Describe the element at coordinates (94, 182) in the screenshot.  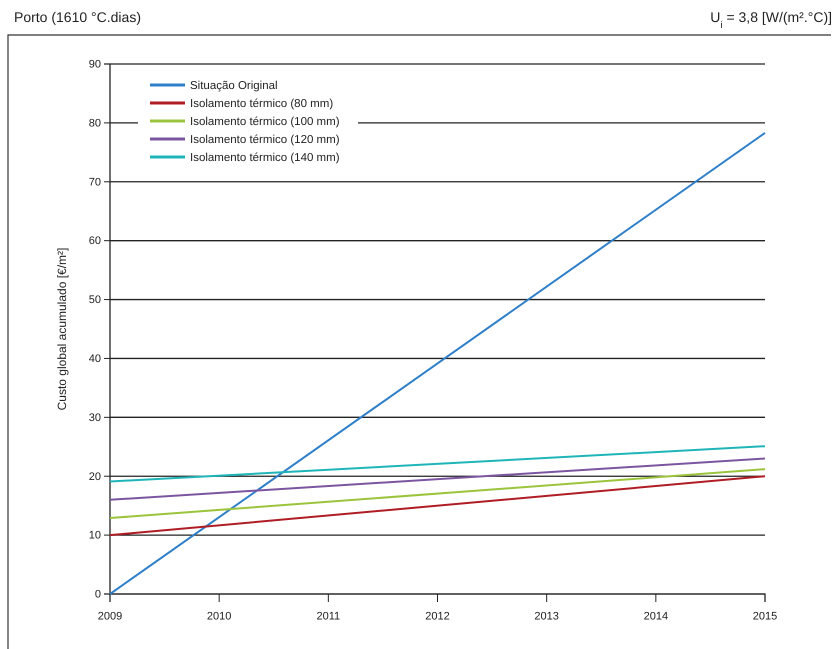
I see `y-tick-label: 70` at that location.